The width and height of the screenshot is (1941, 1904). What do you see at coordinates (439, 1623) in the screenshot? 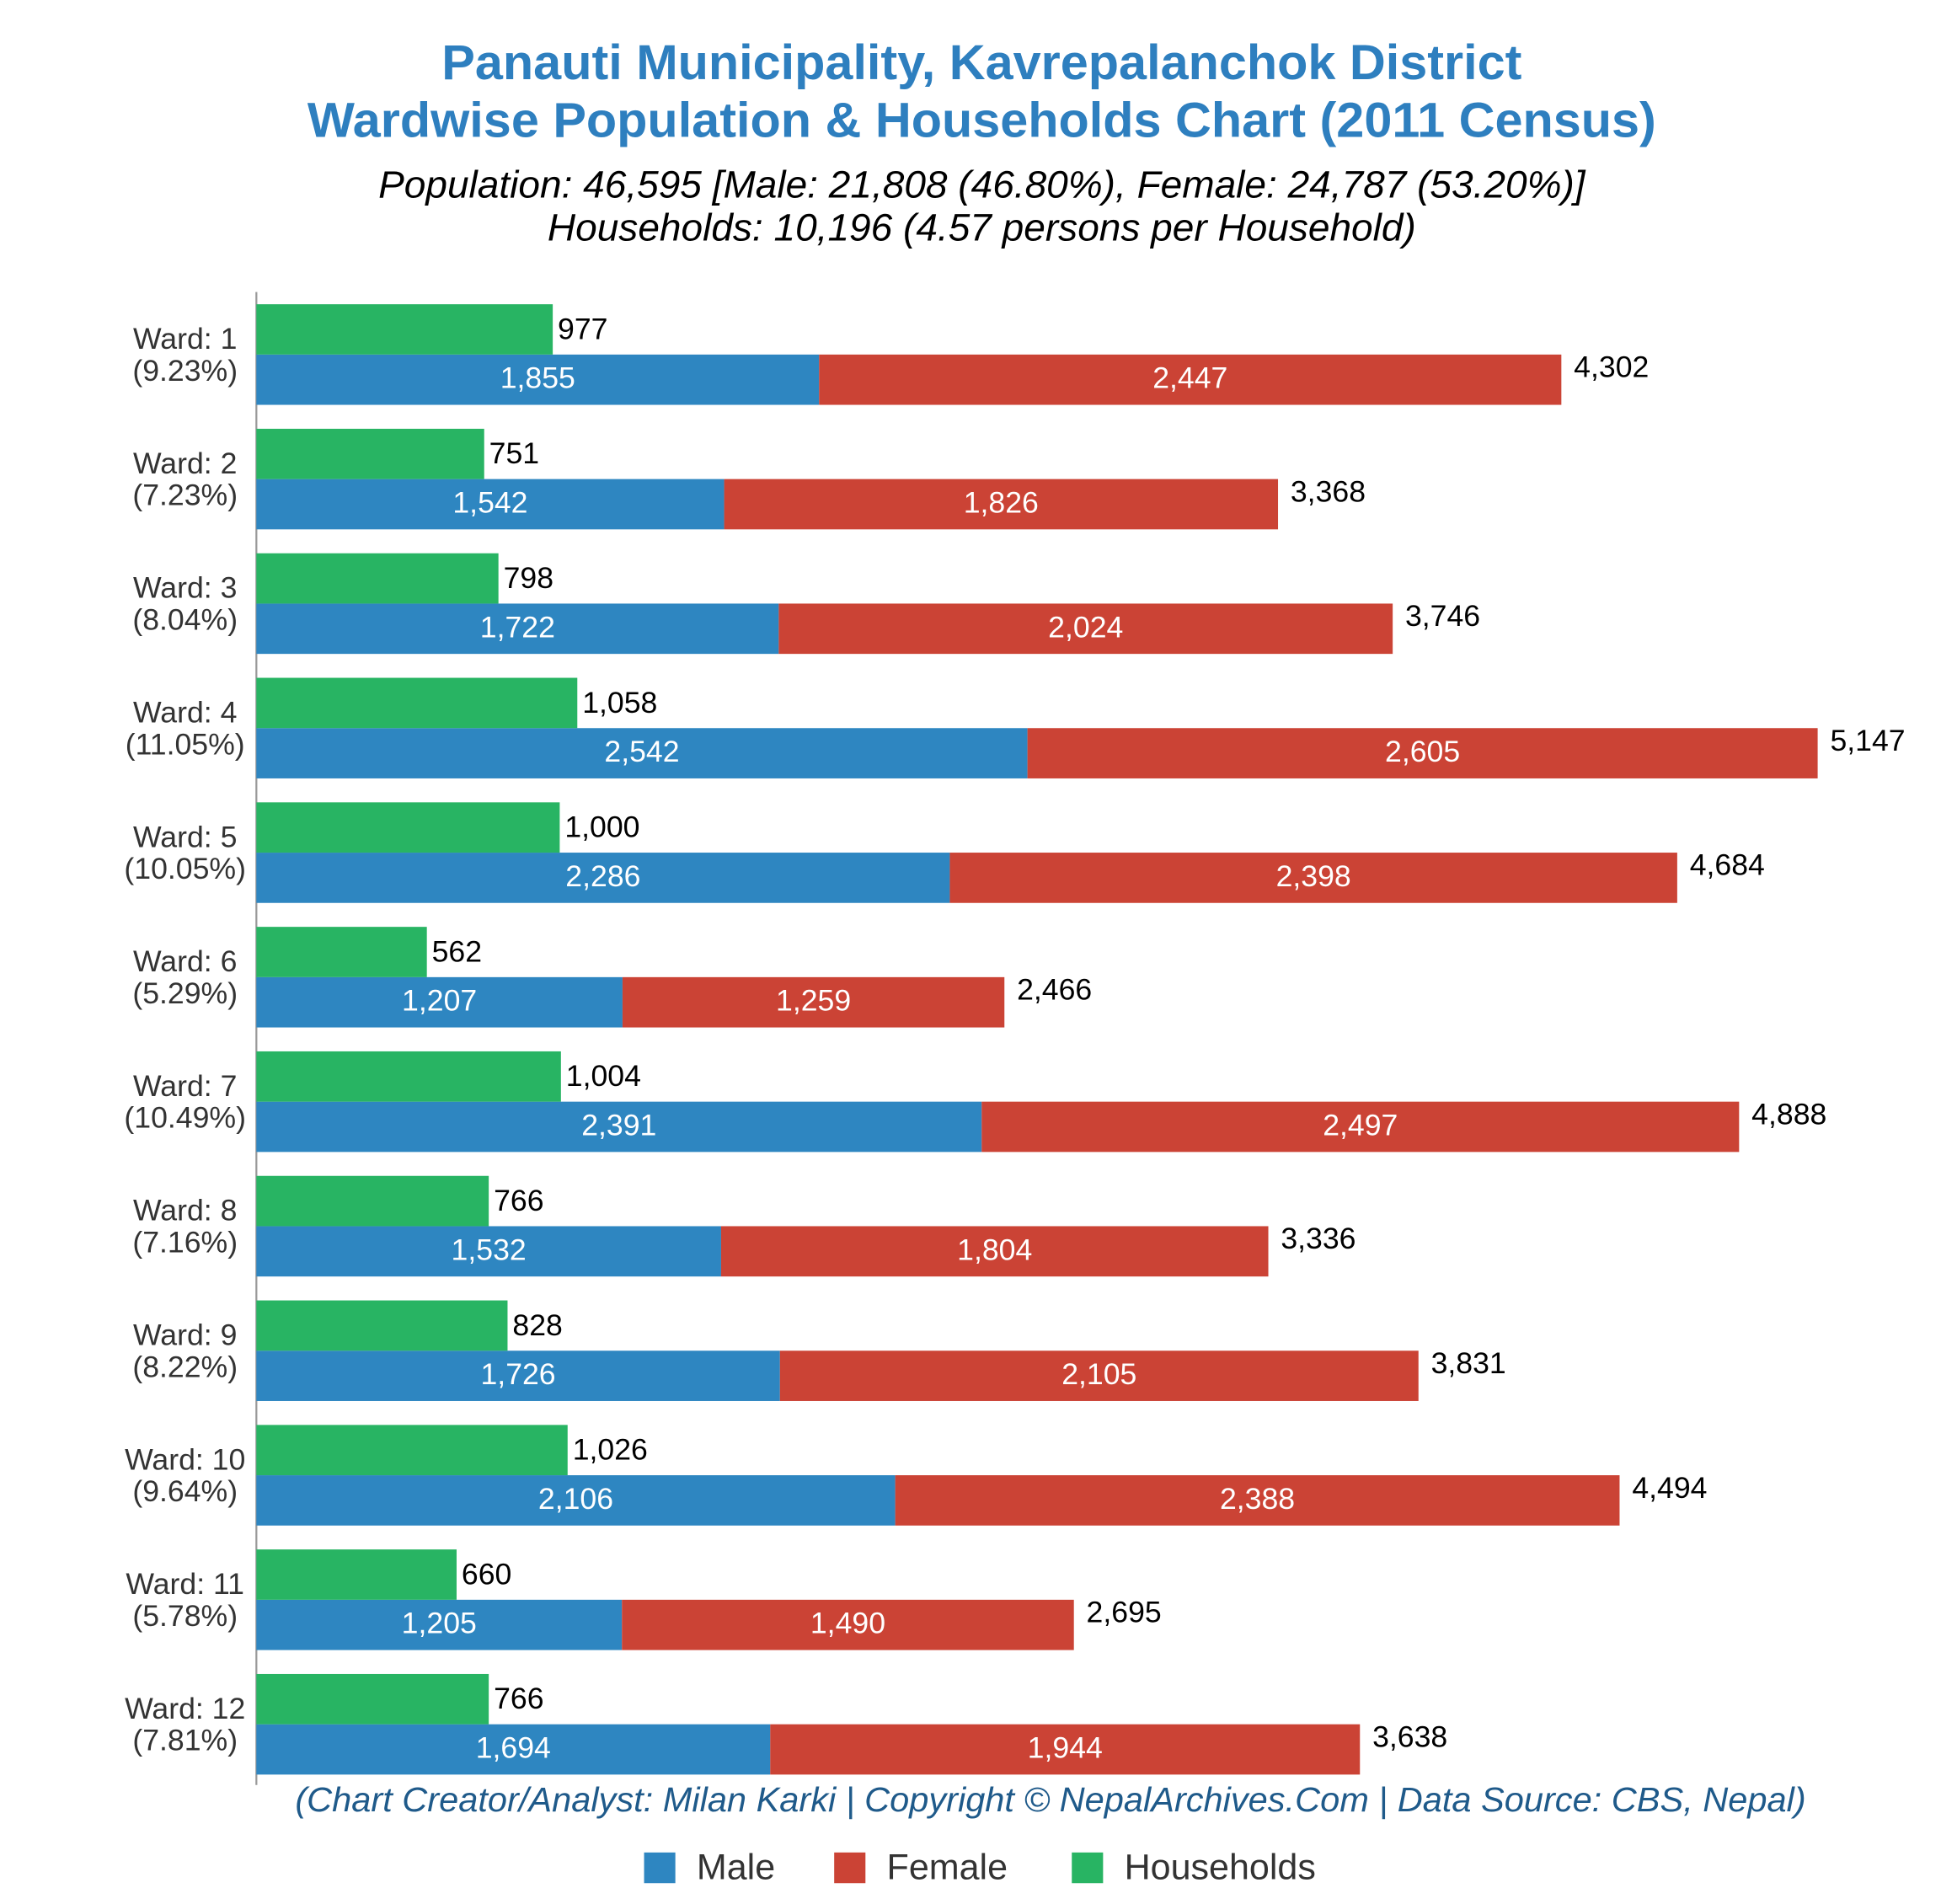
I see `data-label: 1,205` at bounding box center [439, 1623].